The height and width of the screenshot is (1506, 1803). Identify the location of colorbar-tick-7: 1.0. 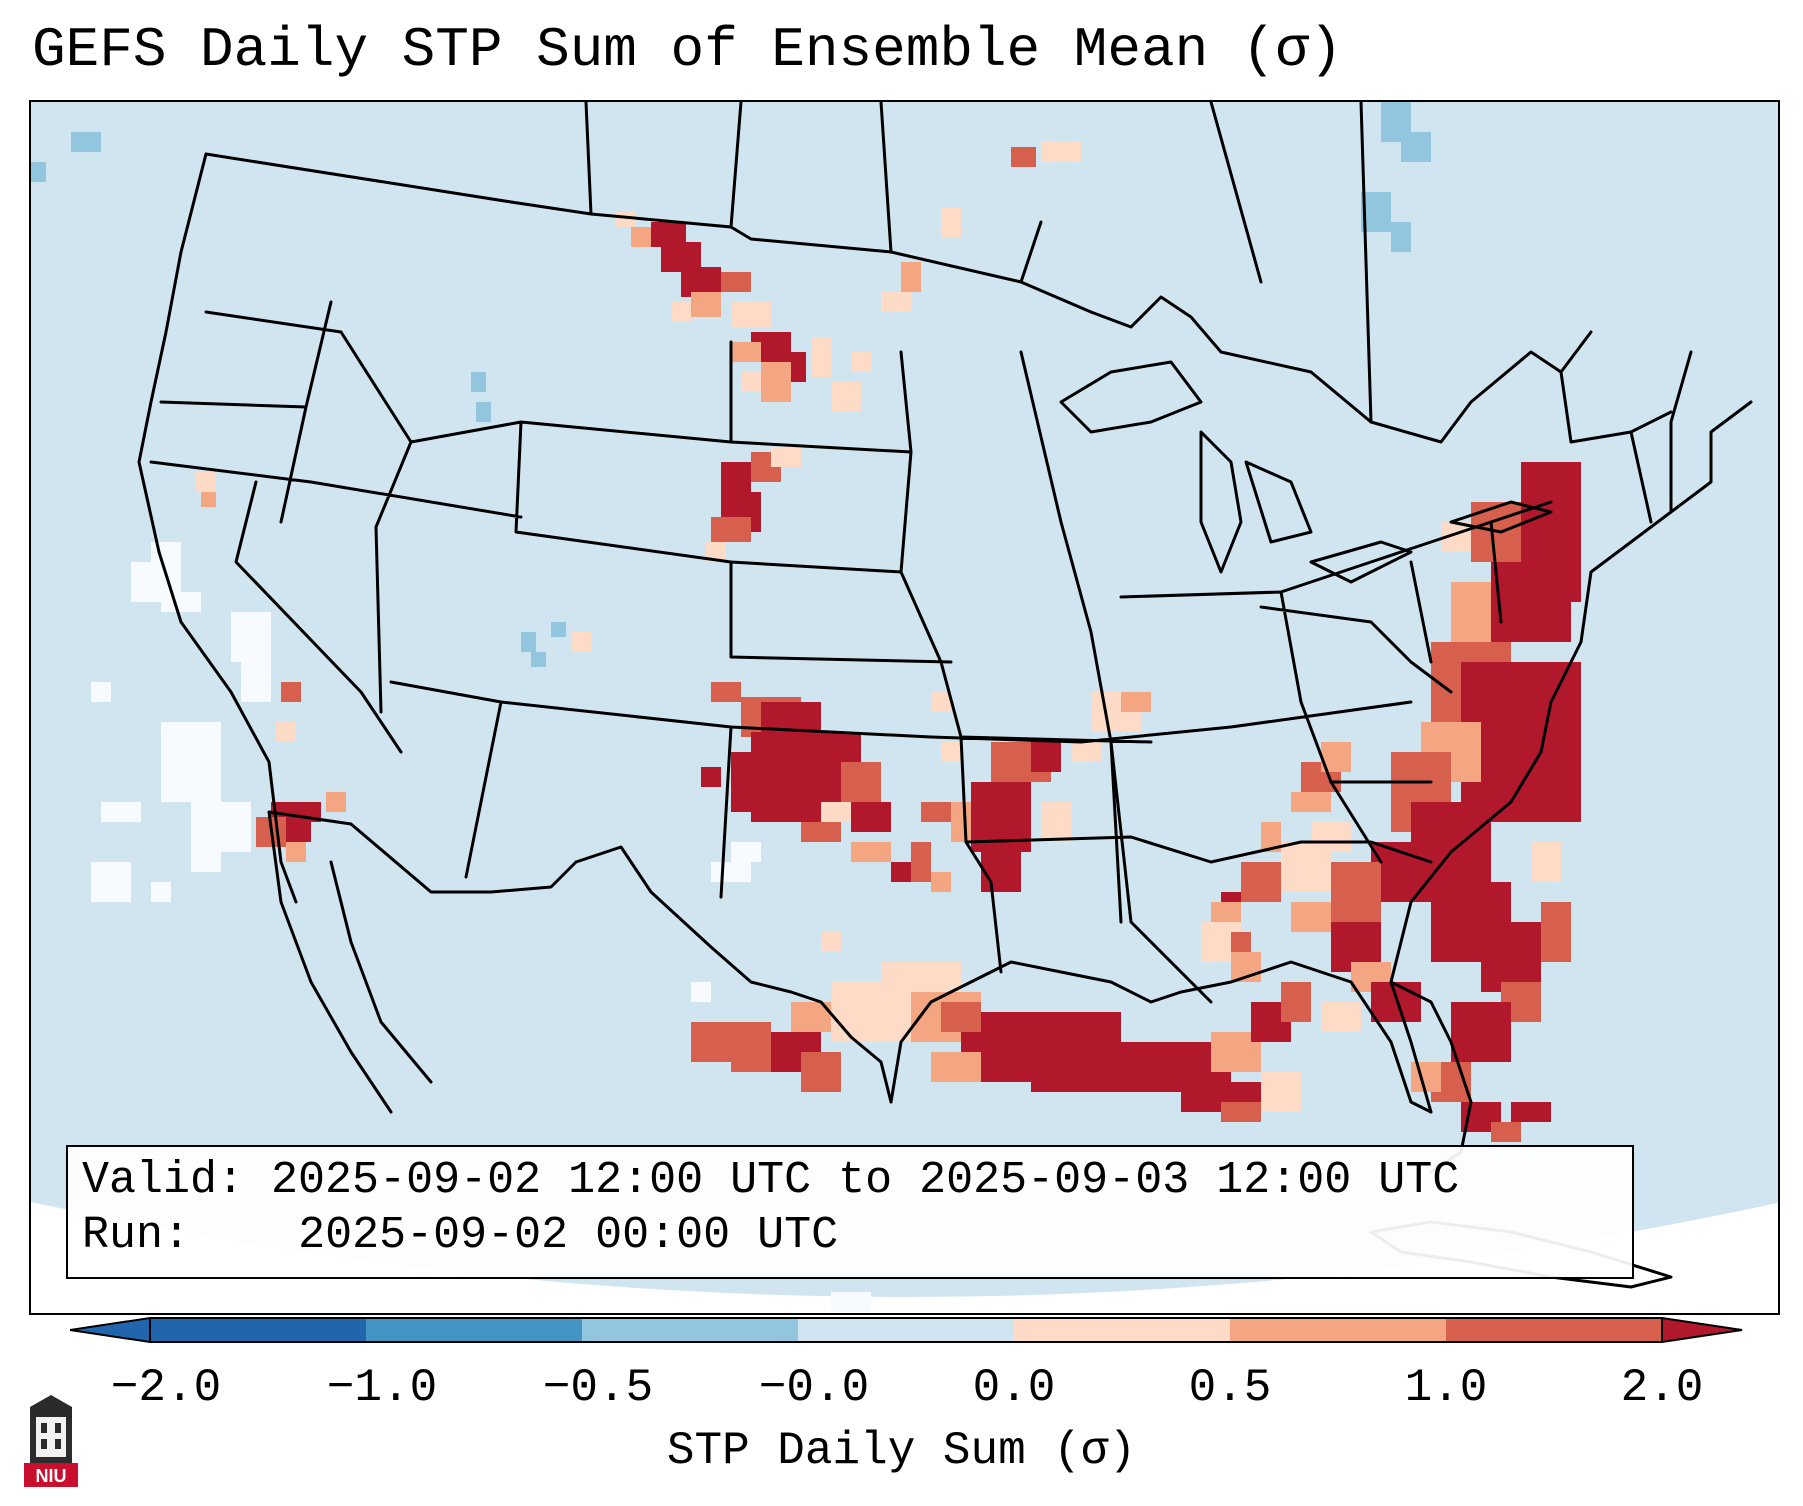
(1446, 1388).